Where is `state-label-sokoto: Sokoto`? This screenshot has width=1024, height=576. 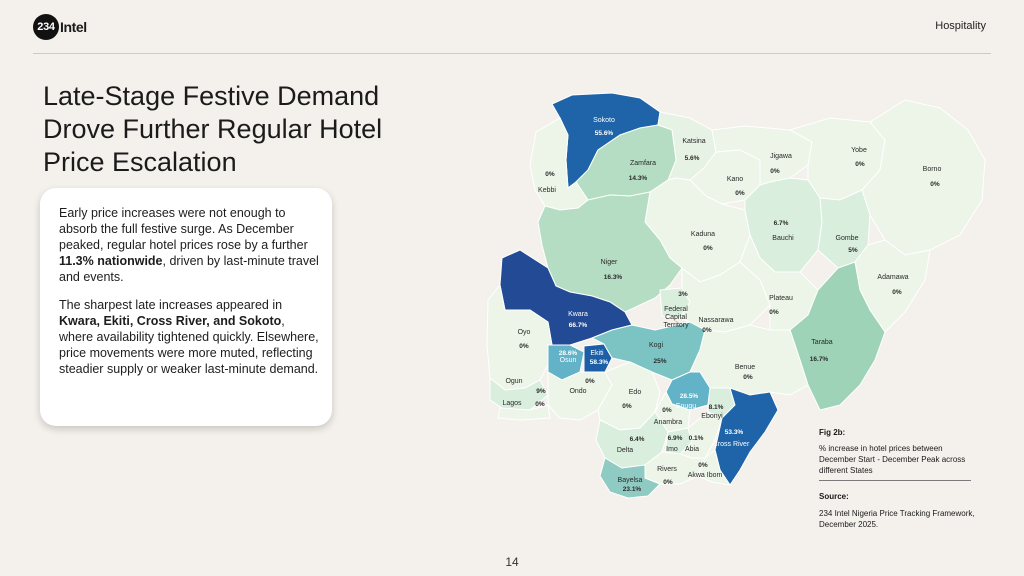
state-label-sokoto: Sokoto is located at coordinates (604, 120).